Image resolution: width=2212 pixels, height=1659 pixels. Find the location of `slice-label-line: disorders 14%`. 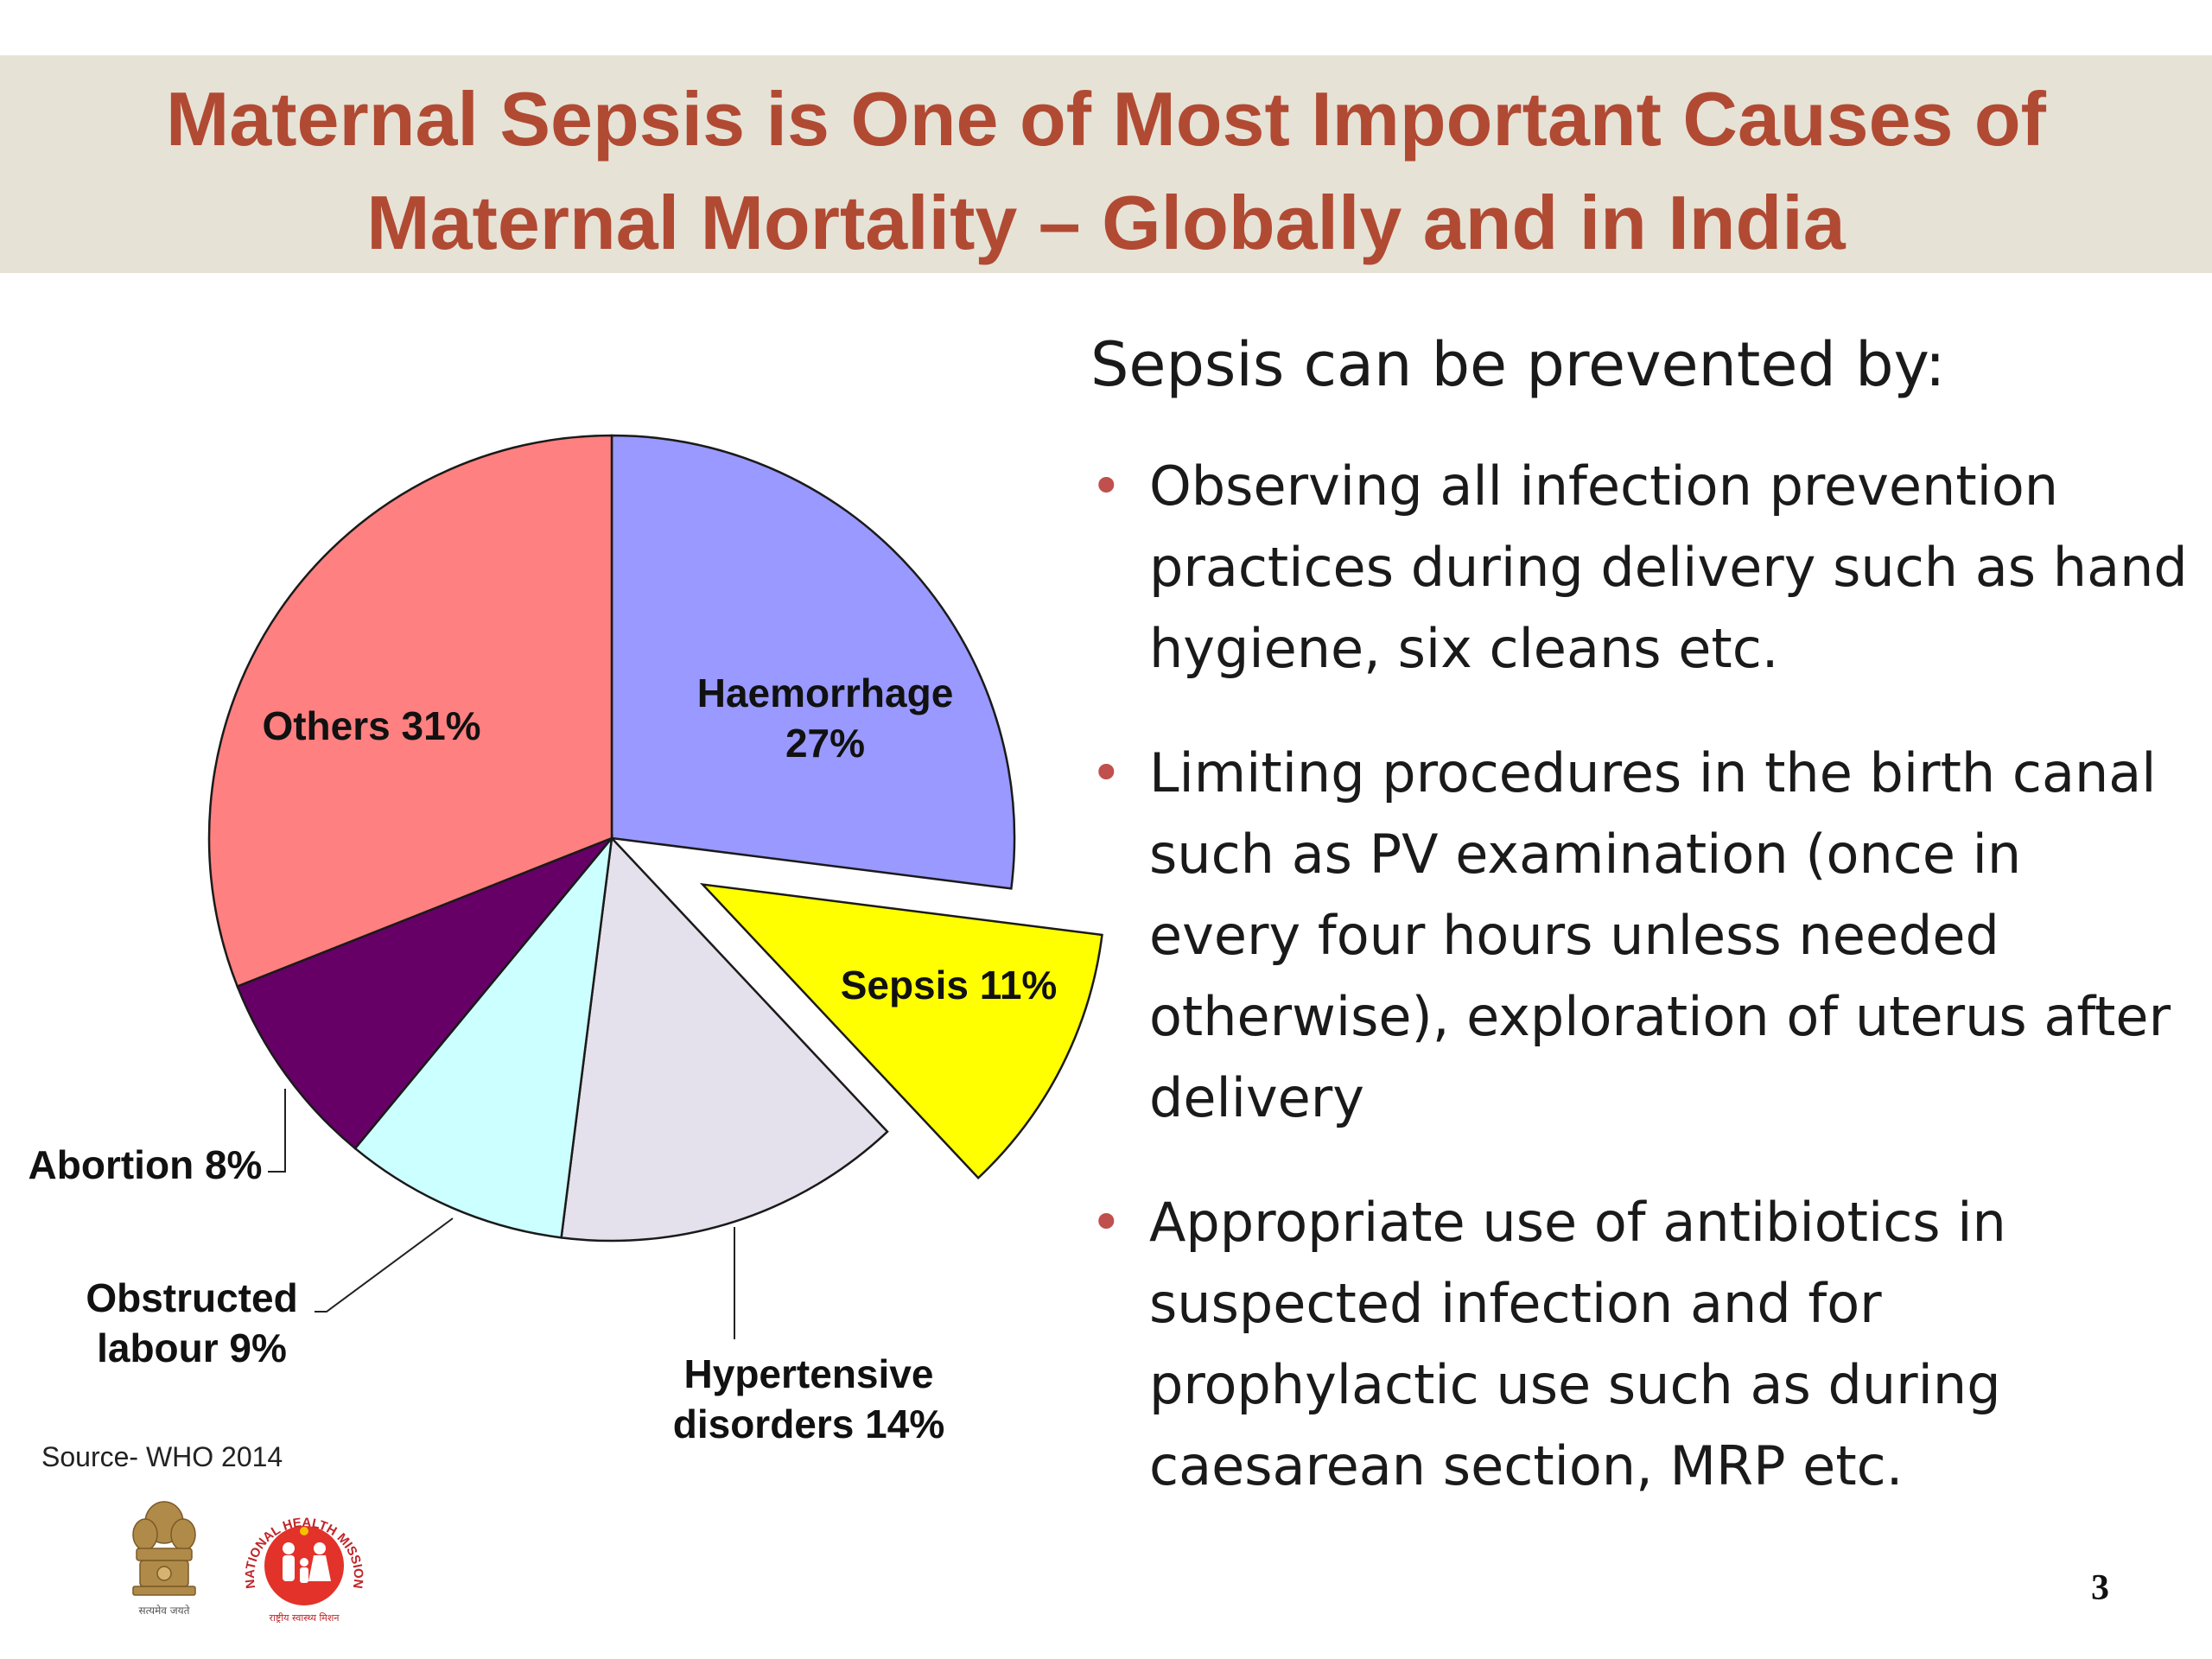

slice-label-line: disorders 14% is located at coordinates (808, 1424).